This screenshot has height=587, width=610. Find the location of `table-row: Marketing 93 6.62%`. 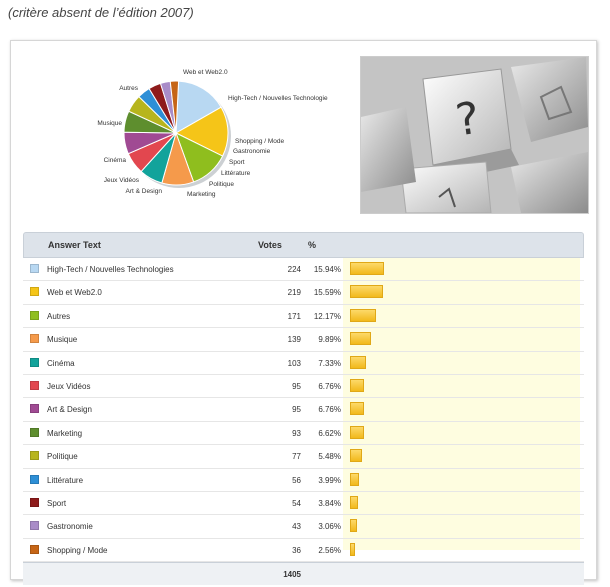

table-row: Marketing 93 6.62% is located at coordinates (303, 434).